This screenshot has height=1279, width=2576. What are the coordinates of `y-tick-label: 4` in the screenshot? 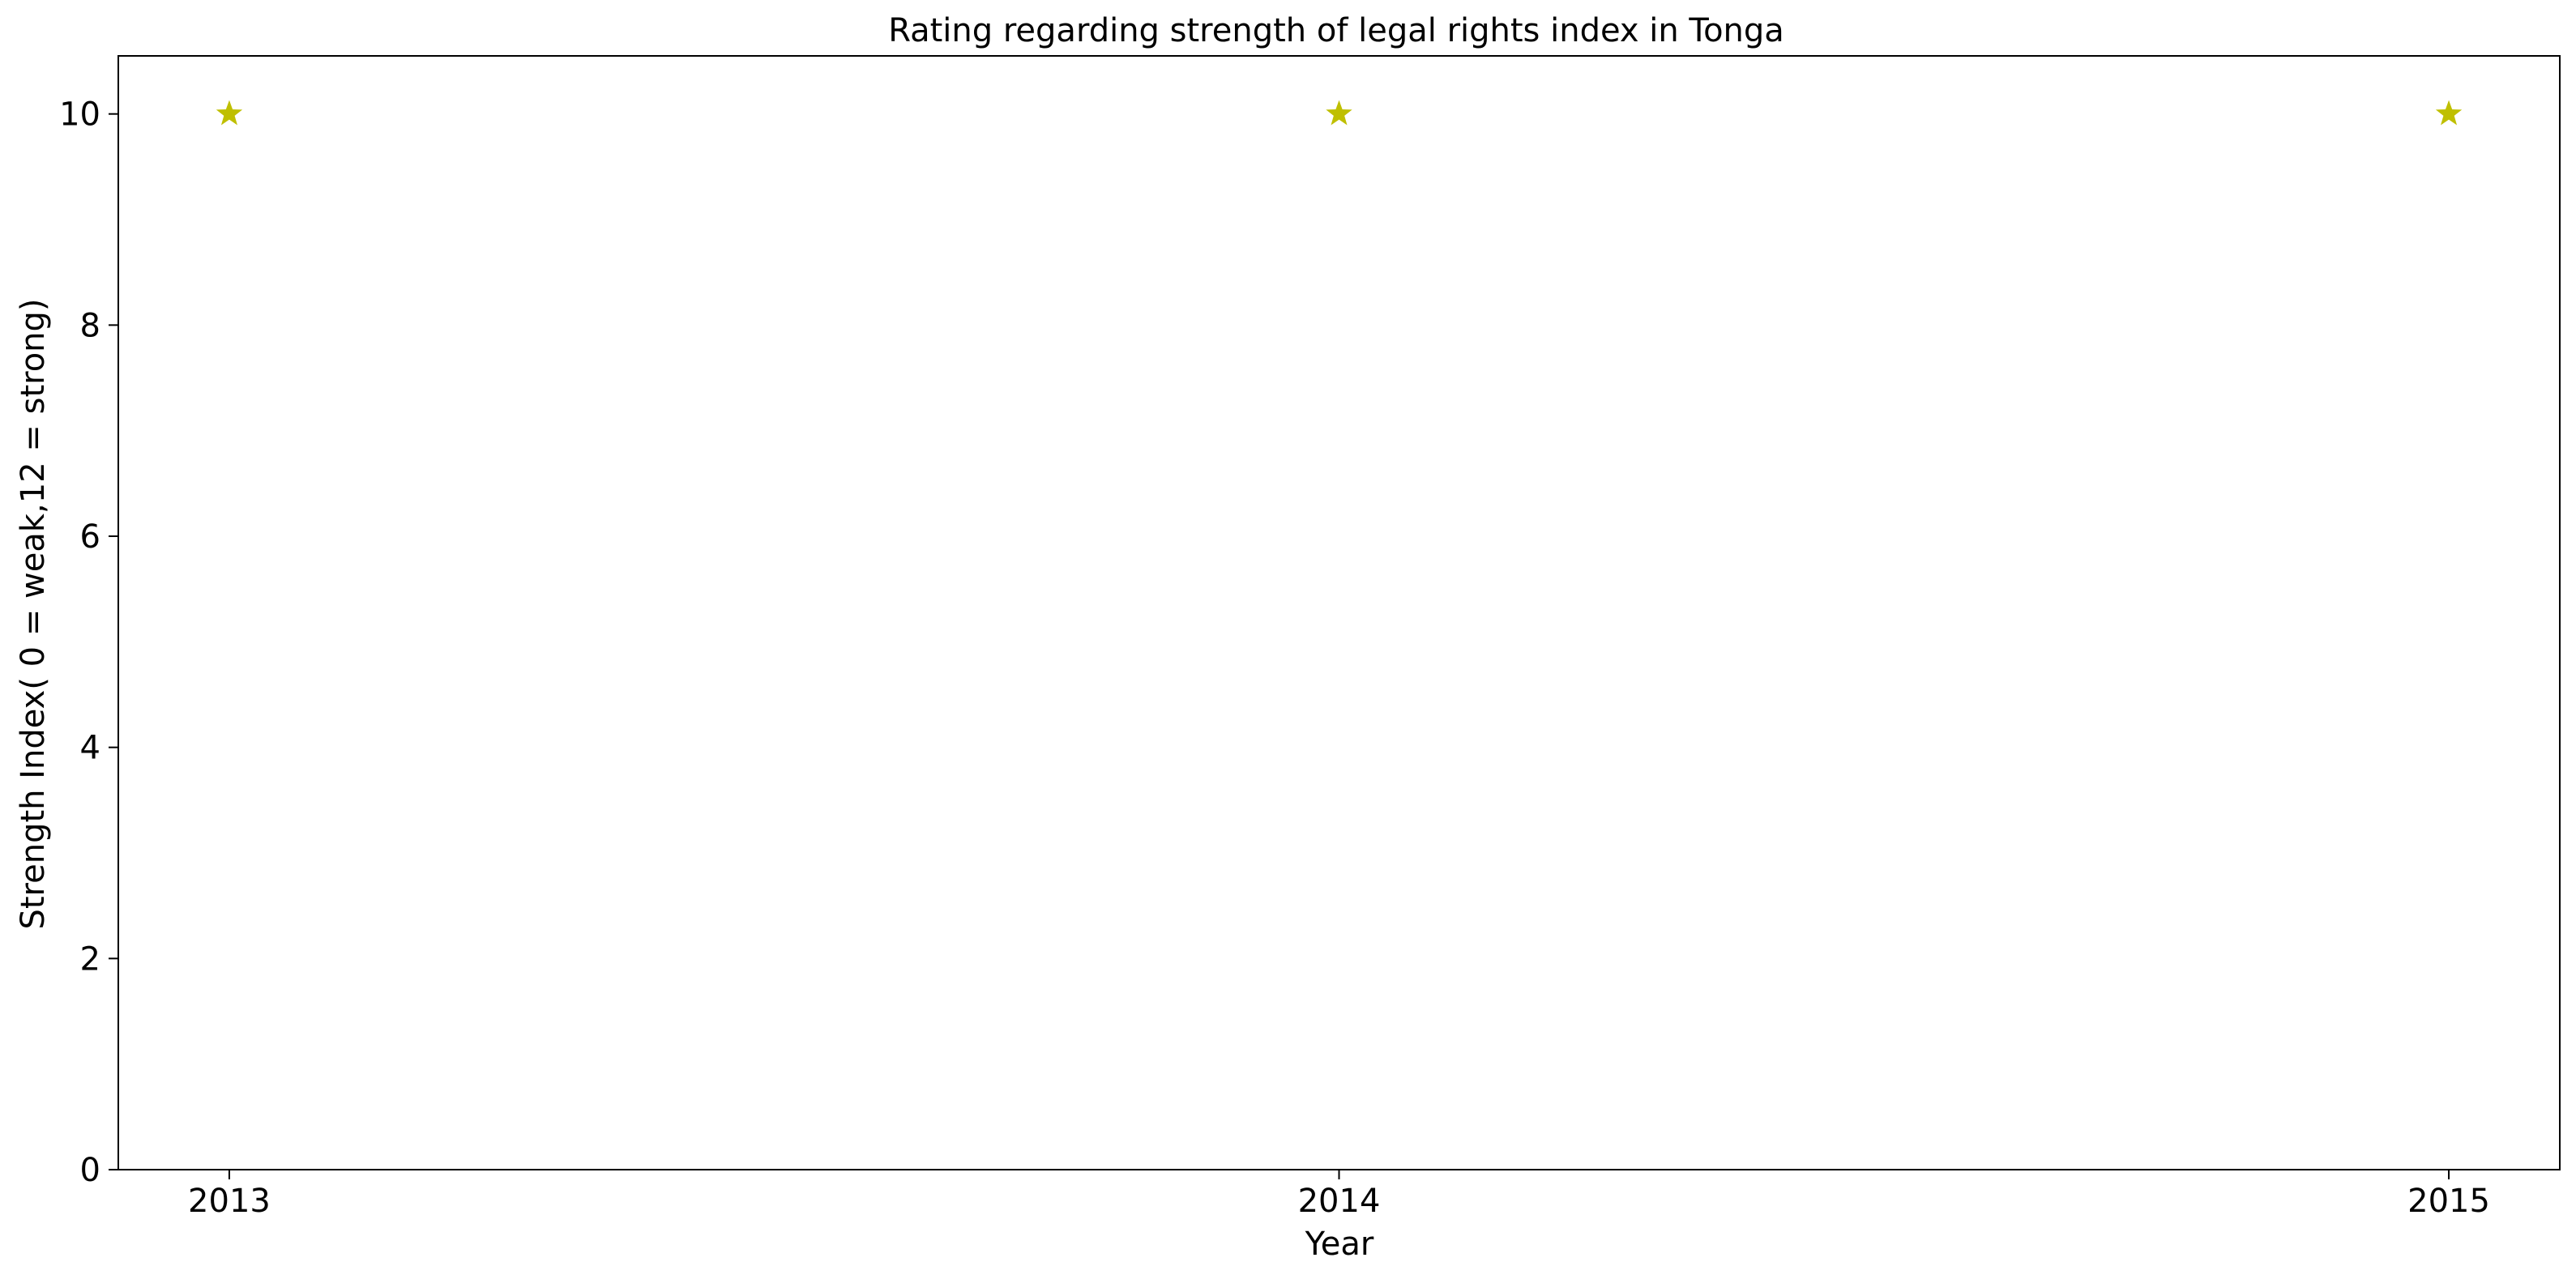 It's located at (90, 748).